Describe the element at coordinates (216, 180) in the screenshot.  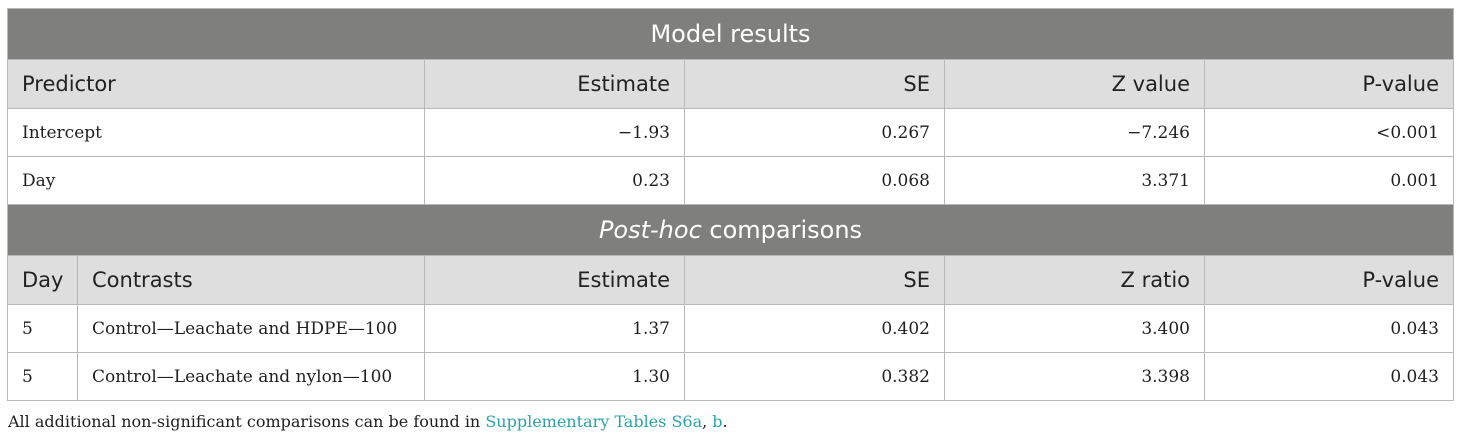
I see `predictor-cell: Day` at that location.